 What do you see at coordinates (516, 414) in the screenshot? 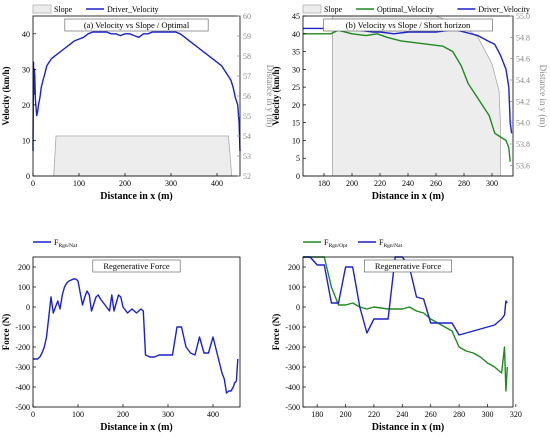
I see `x-tick-label: 320` at bounding box center [516, 414].